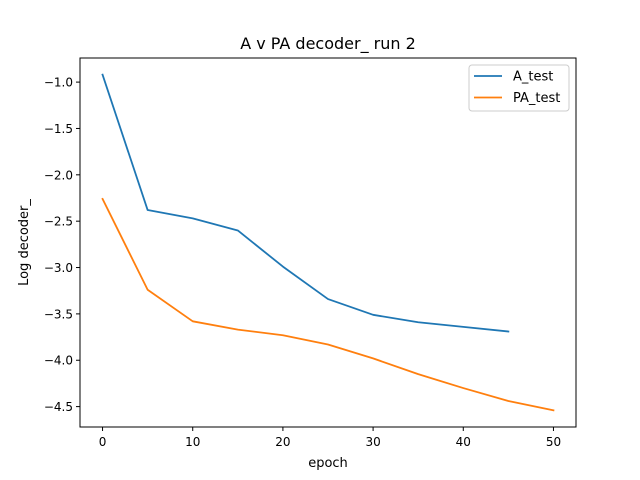  What do you see at coordinates (536, 98) in the screenshot?
I see `legend-label: PA_test` at bounding box center [536, 98].